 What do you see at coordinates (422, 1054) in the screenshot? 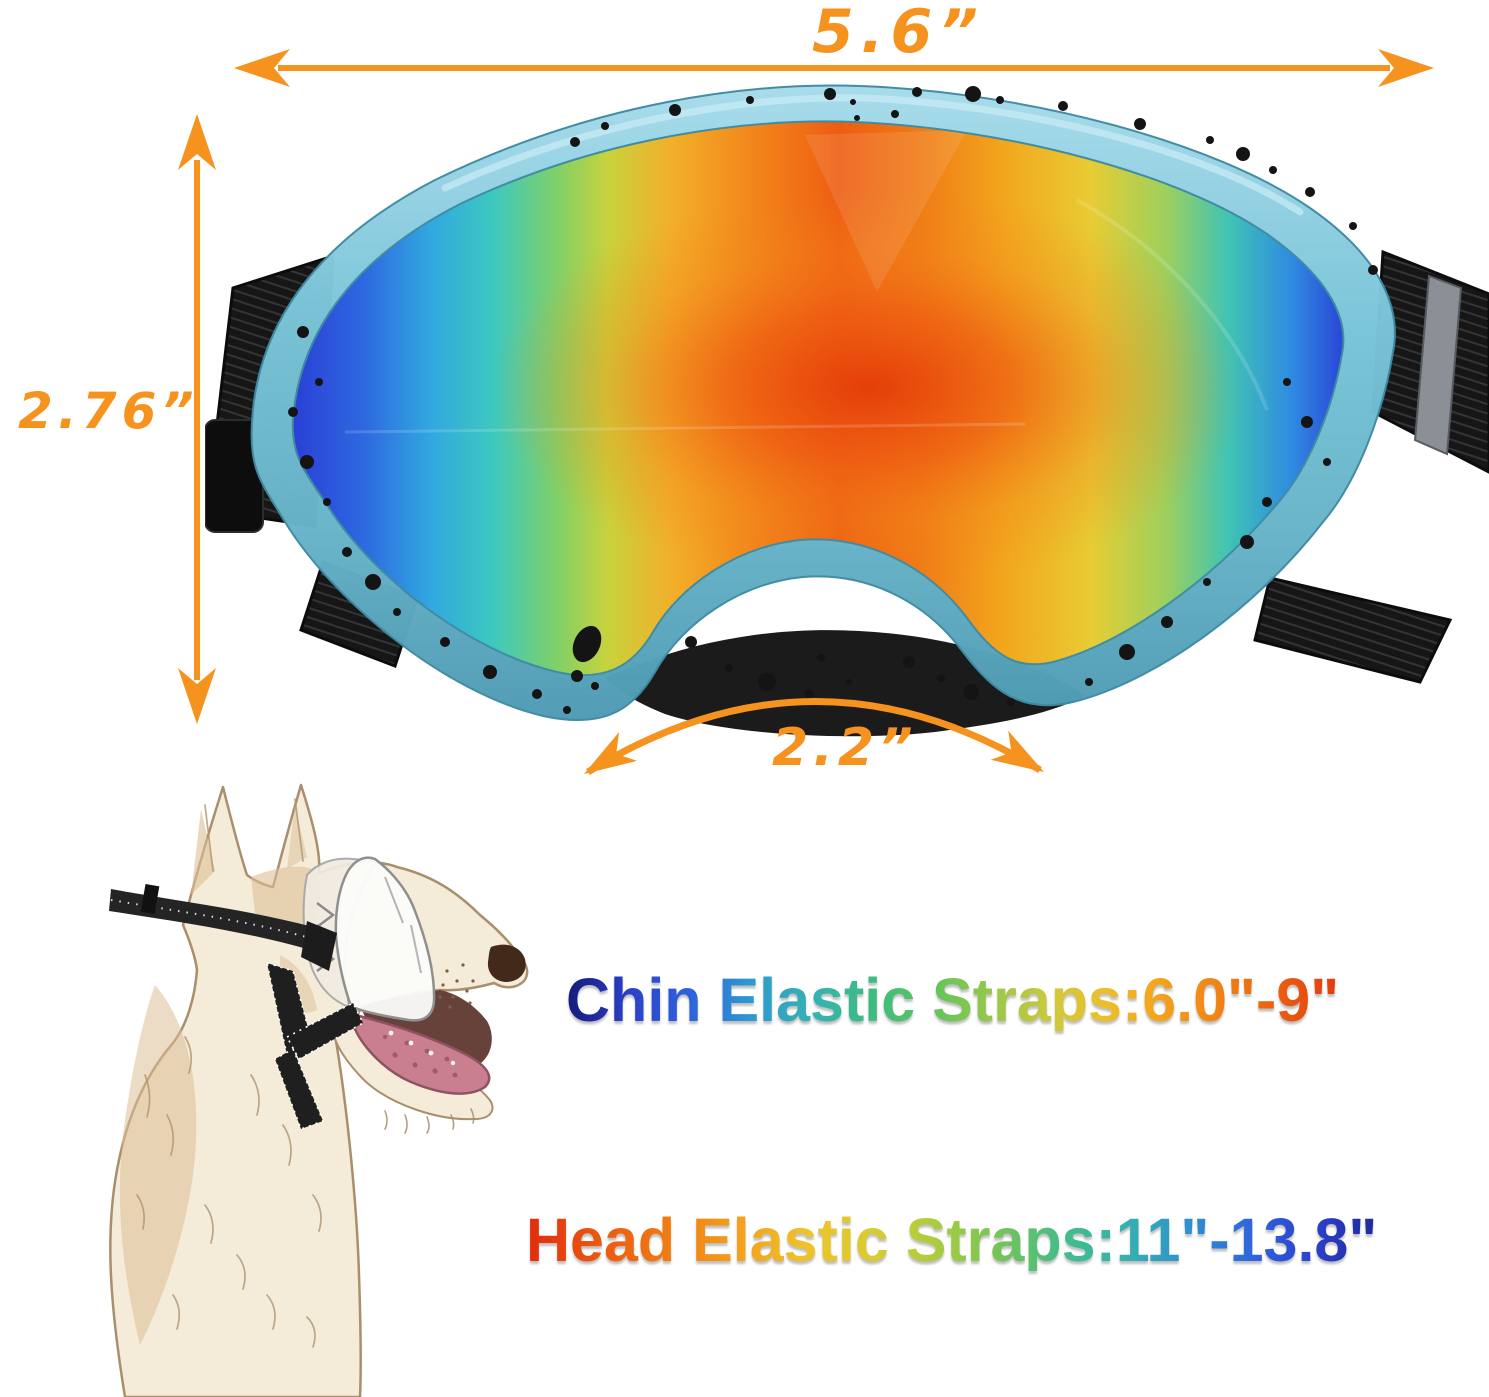
I see `dog-tongue` at bounding box center [422, 1054].